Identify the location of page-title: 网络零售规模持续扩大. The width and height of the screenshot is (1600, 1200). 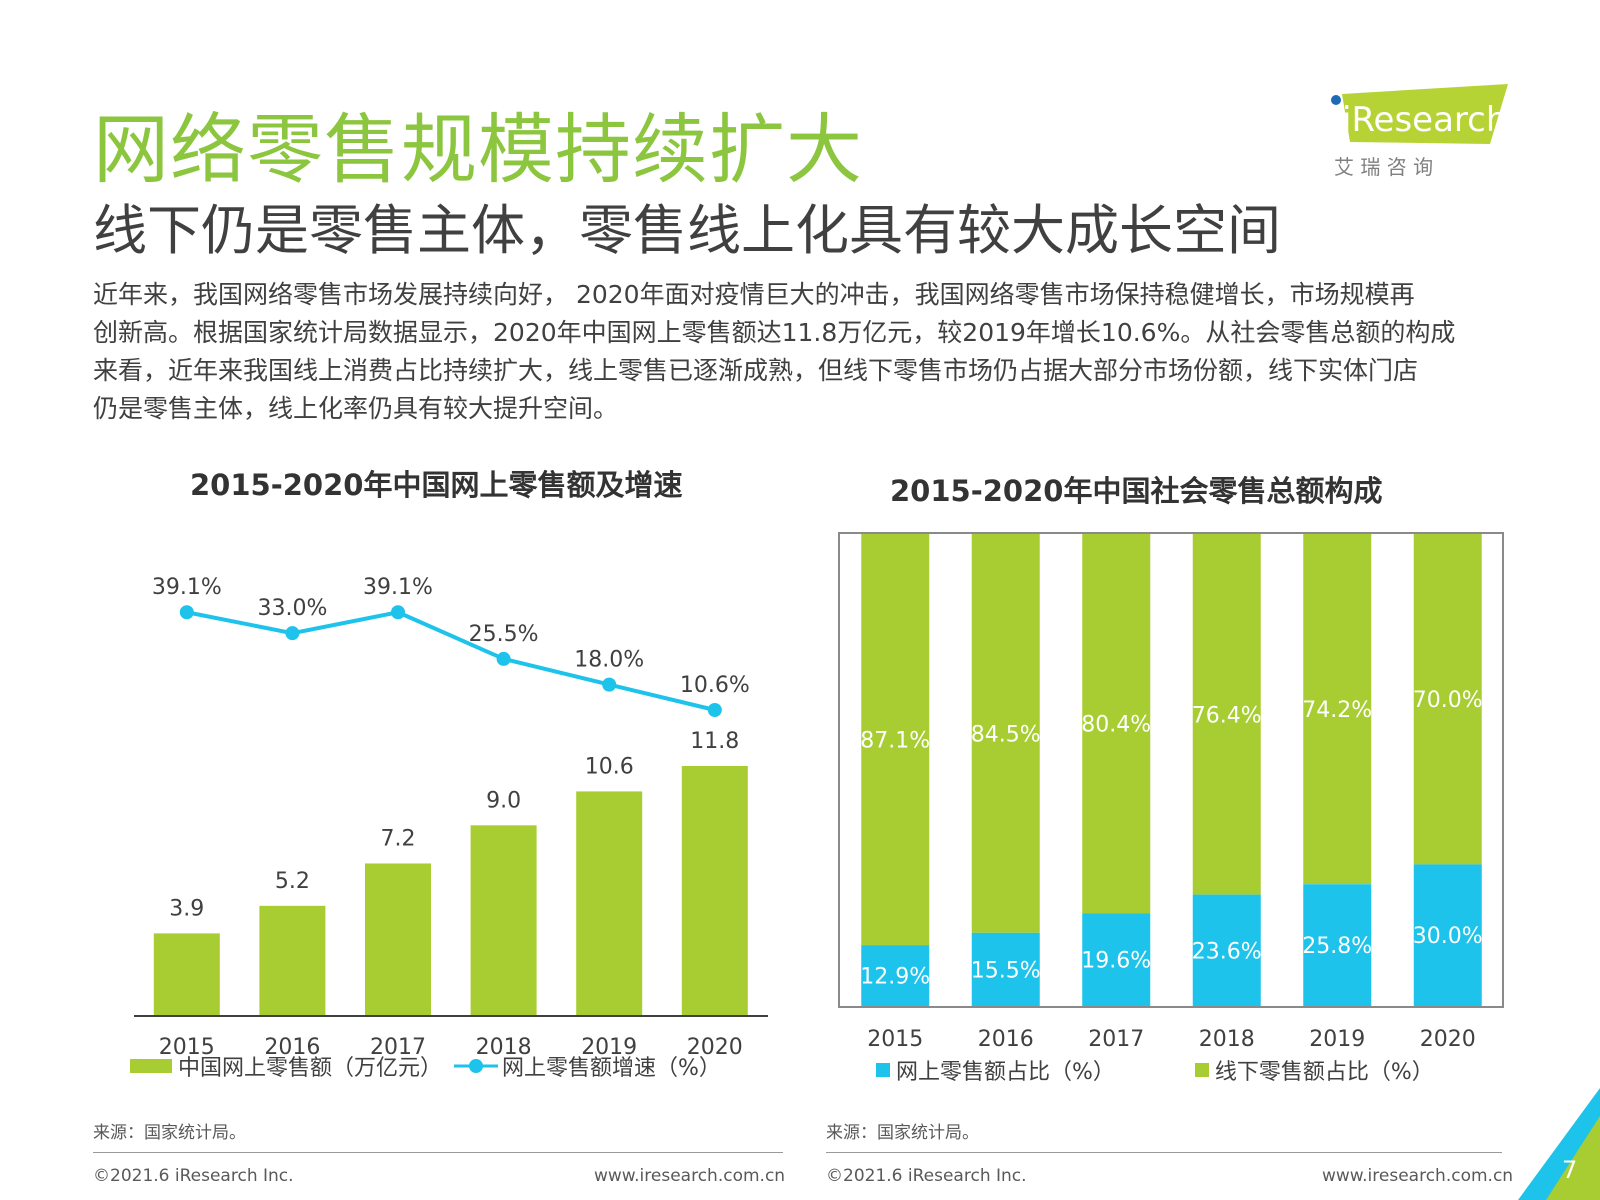
(478, 149).